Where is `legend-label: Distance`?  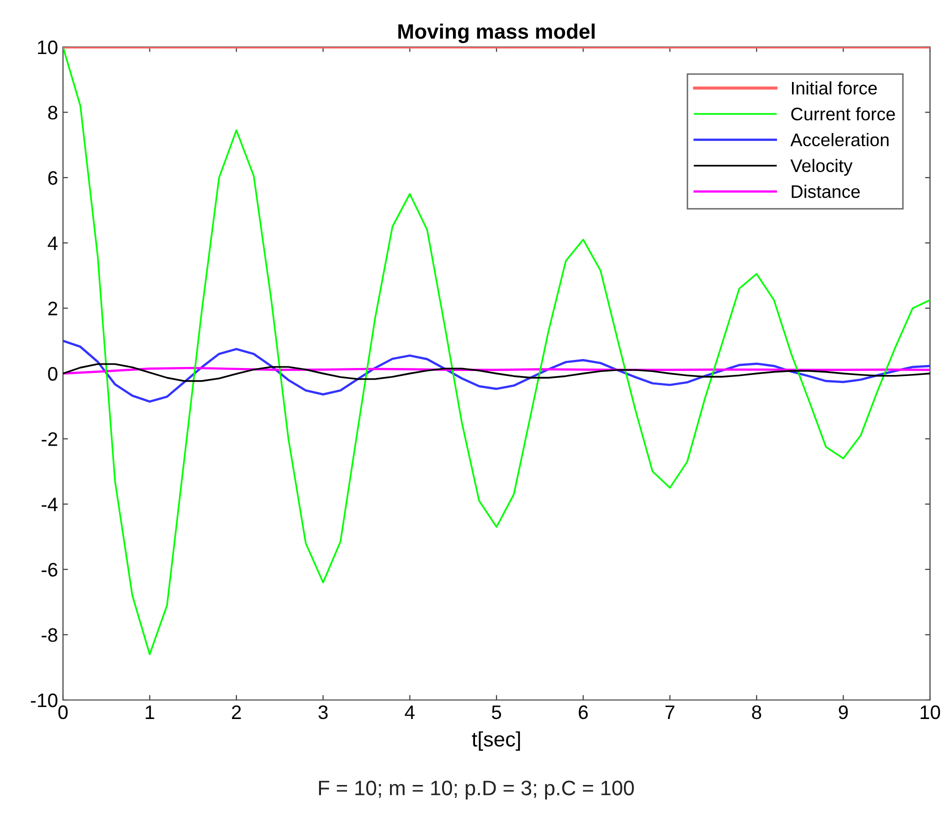 legend-label: Distance is located at coordinates (826, 191).